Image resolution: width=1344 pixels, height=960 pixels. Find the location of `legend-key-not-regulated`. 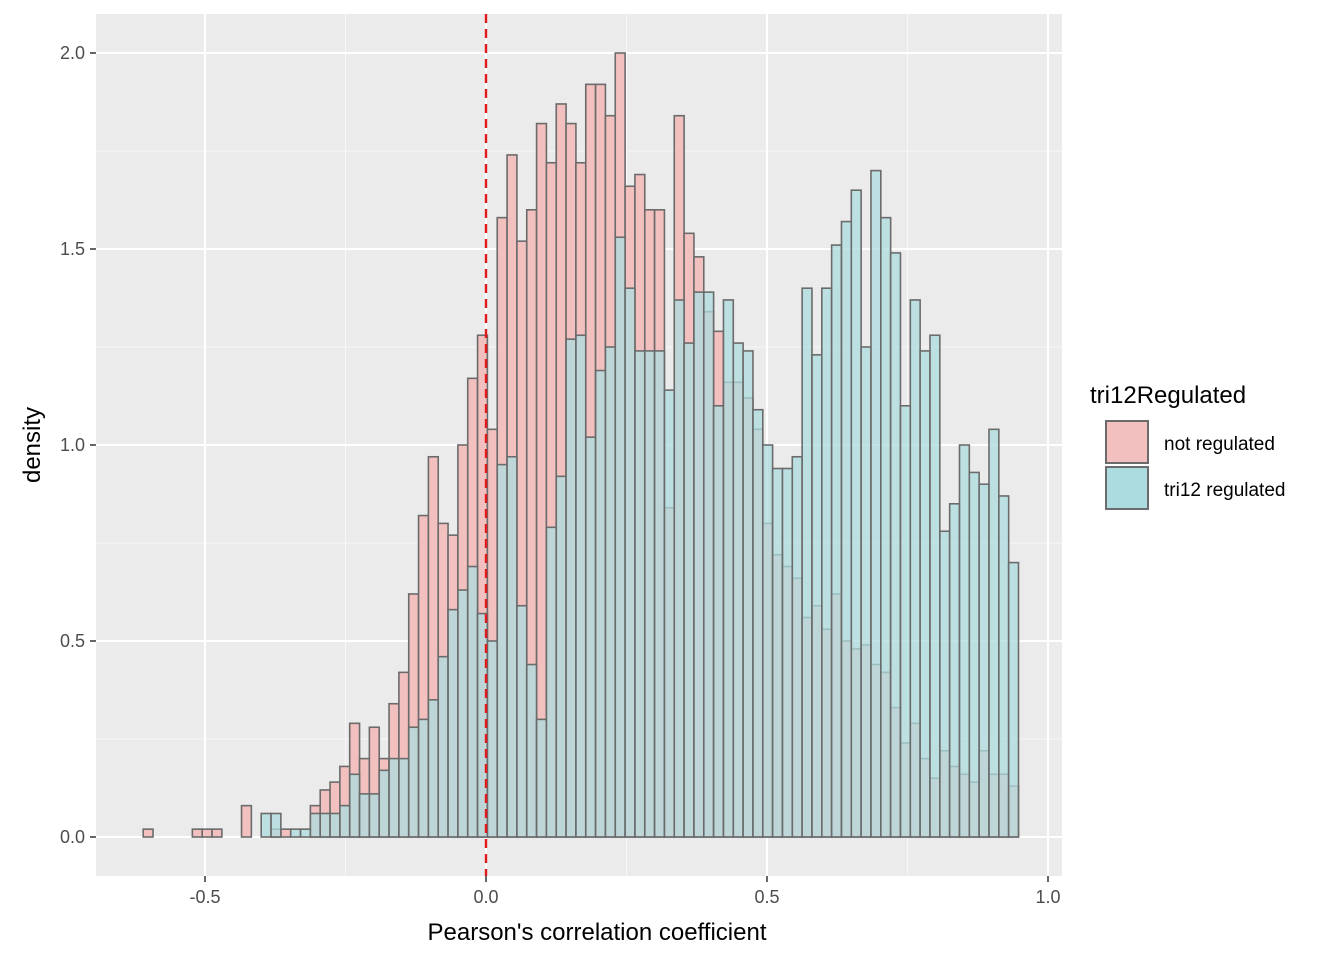

legend-key-not-regulated is located at coordinates (1127, 442).